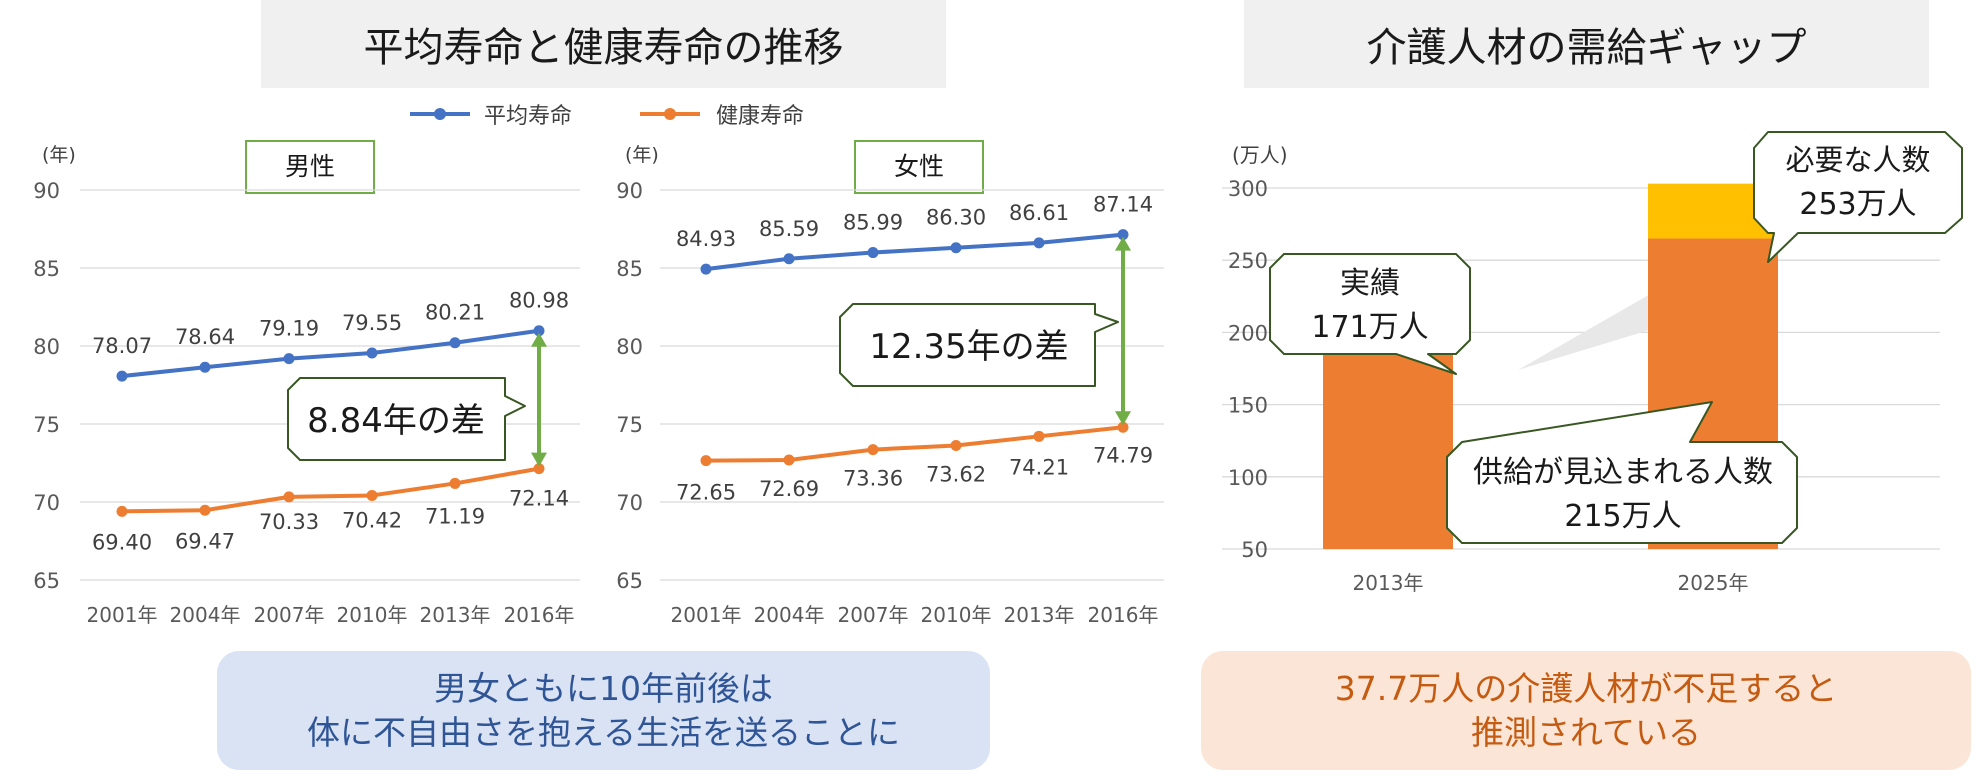 The height and width of the screenshot is (779, 1975). Describe the element at coordinates (642, 155) in the screenshot. I see `female-unit-label: (年)` at that location.